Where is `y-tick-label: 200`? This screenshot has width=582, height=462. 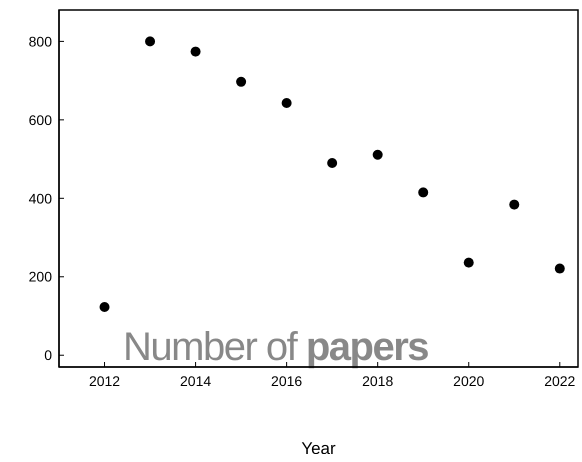
y-tick-label: 200 is located at coordinates (40, 276).